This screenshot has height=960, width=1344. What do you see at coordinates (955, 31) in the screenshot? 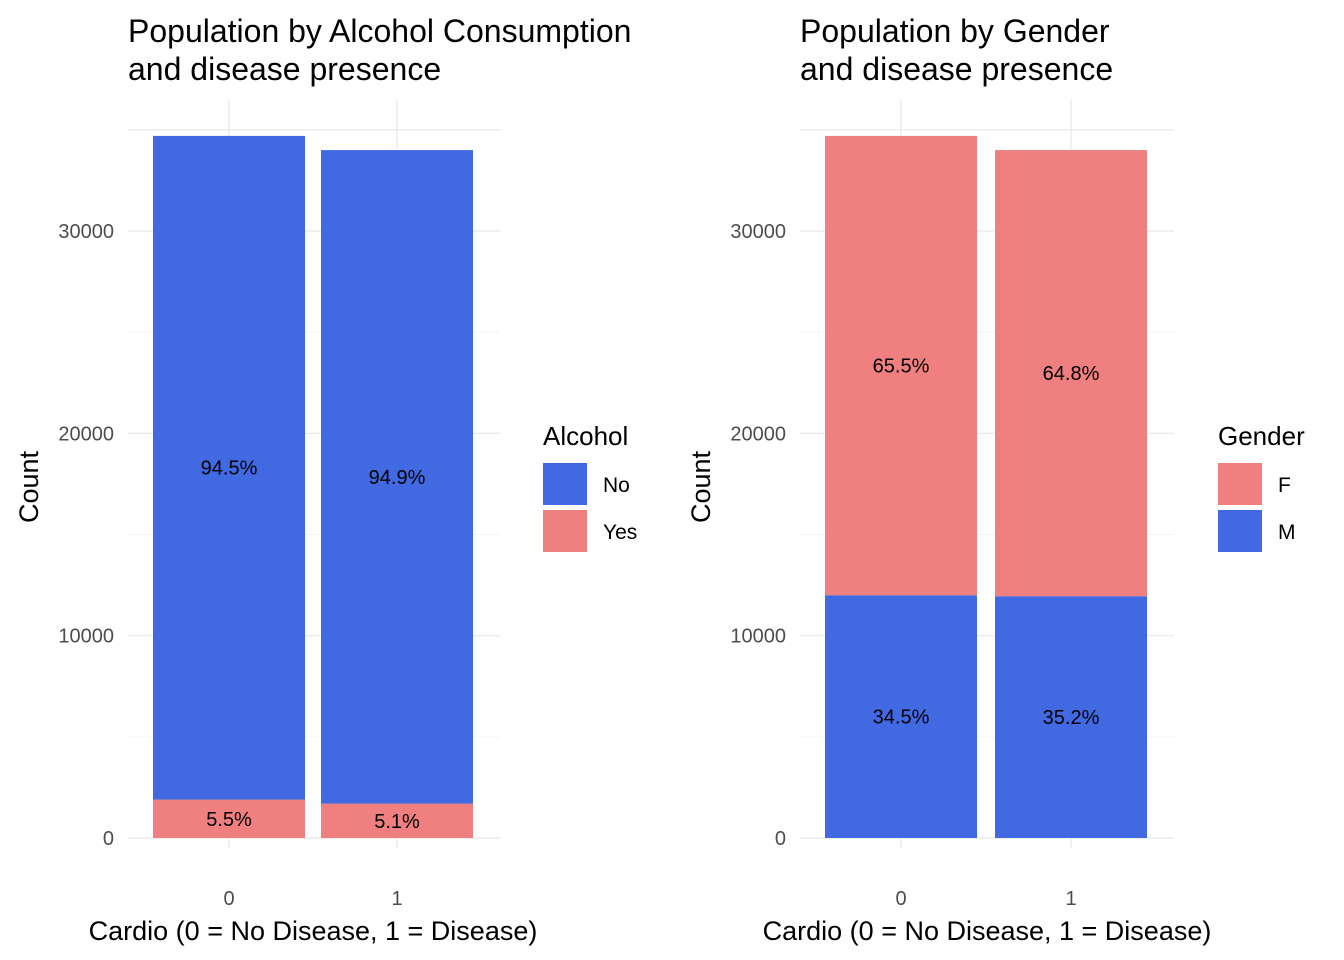
I see `chart-title-line: Population by Gender` at bounding box center [955, 31].